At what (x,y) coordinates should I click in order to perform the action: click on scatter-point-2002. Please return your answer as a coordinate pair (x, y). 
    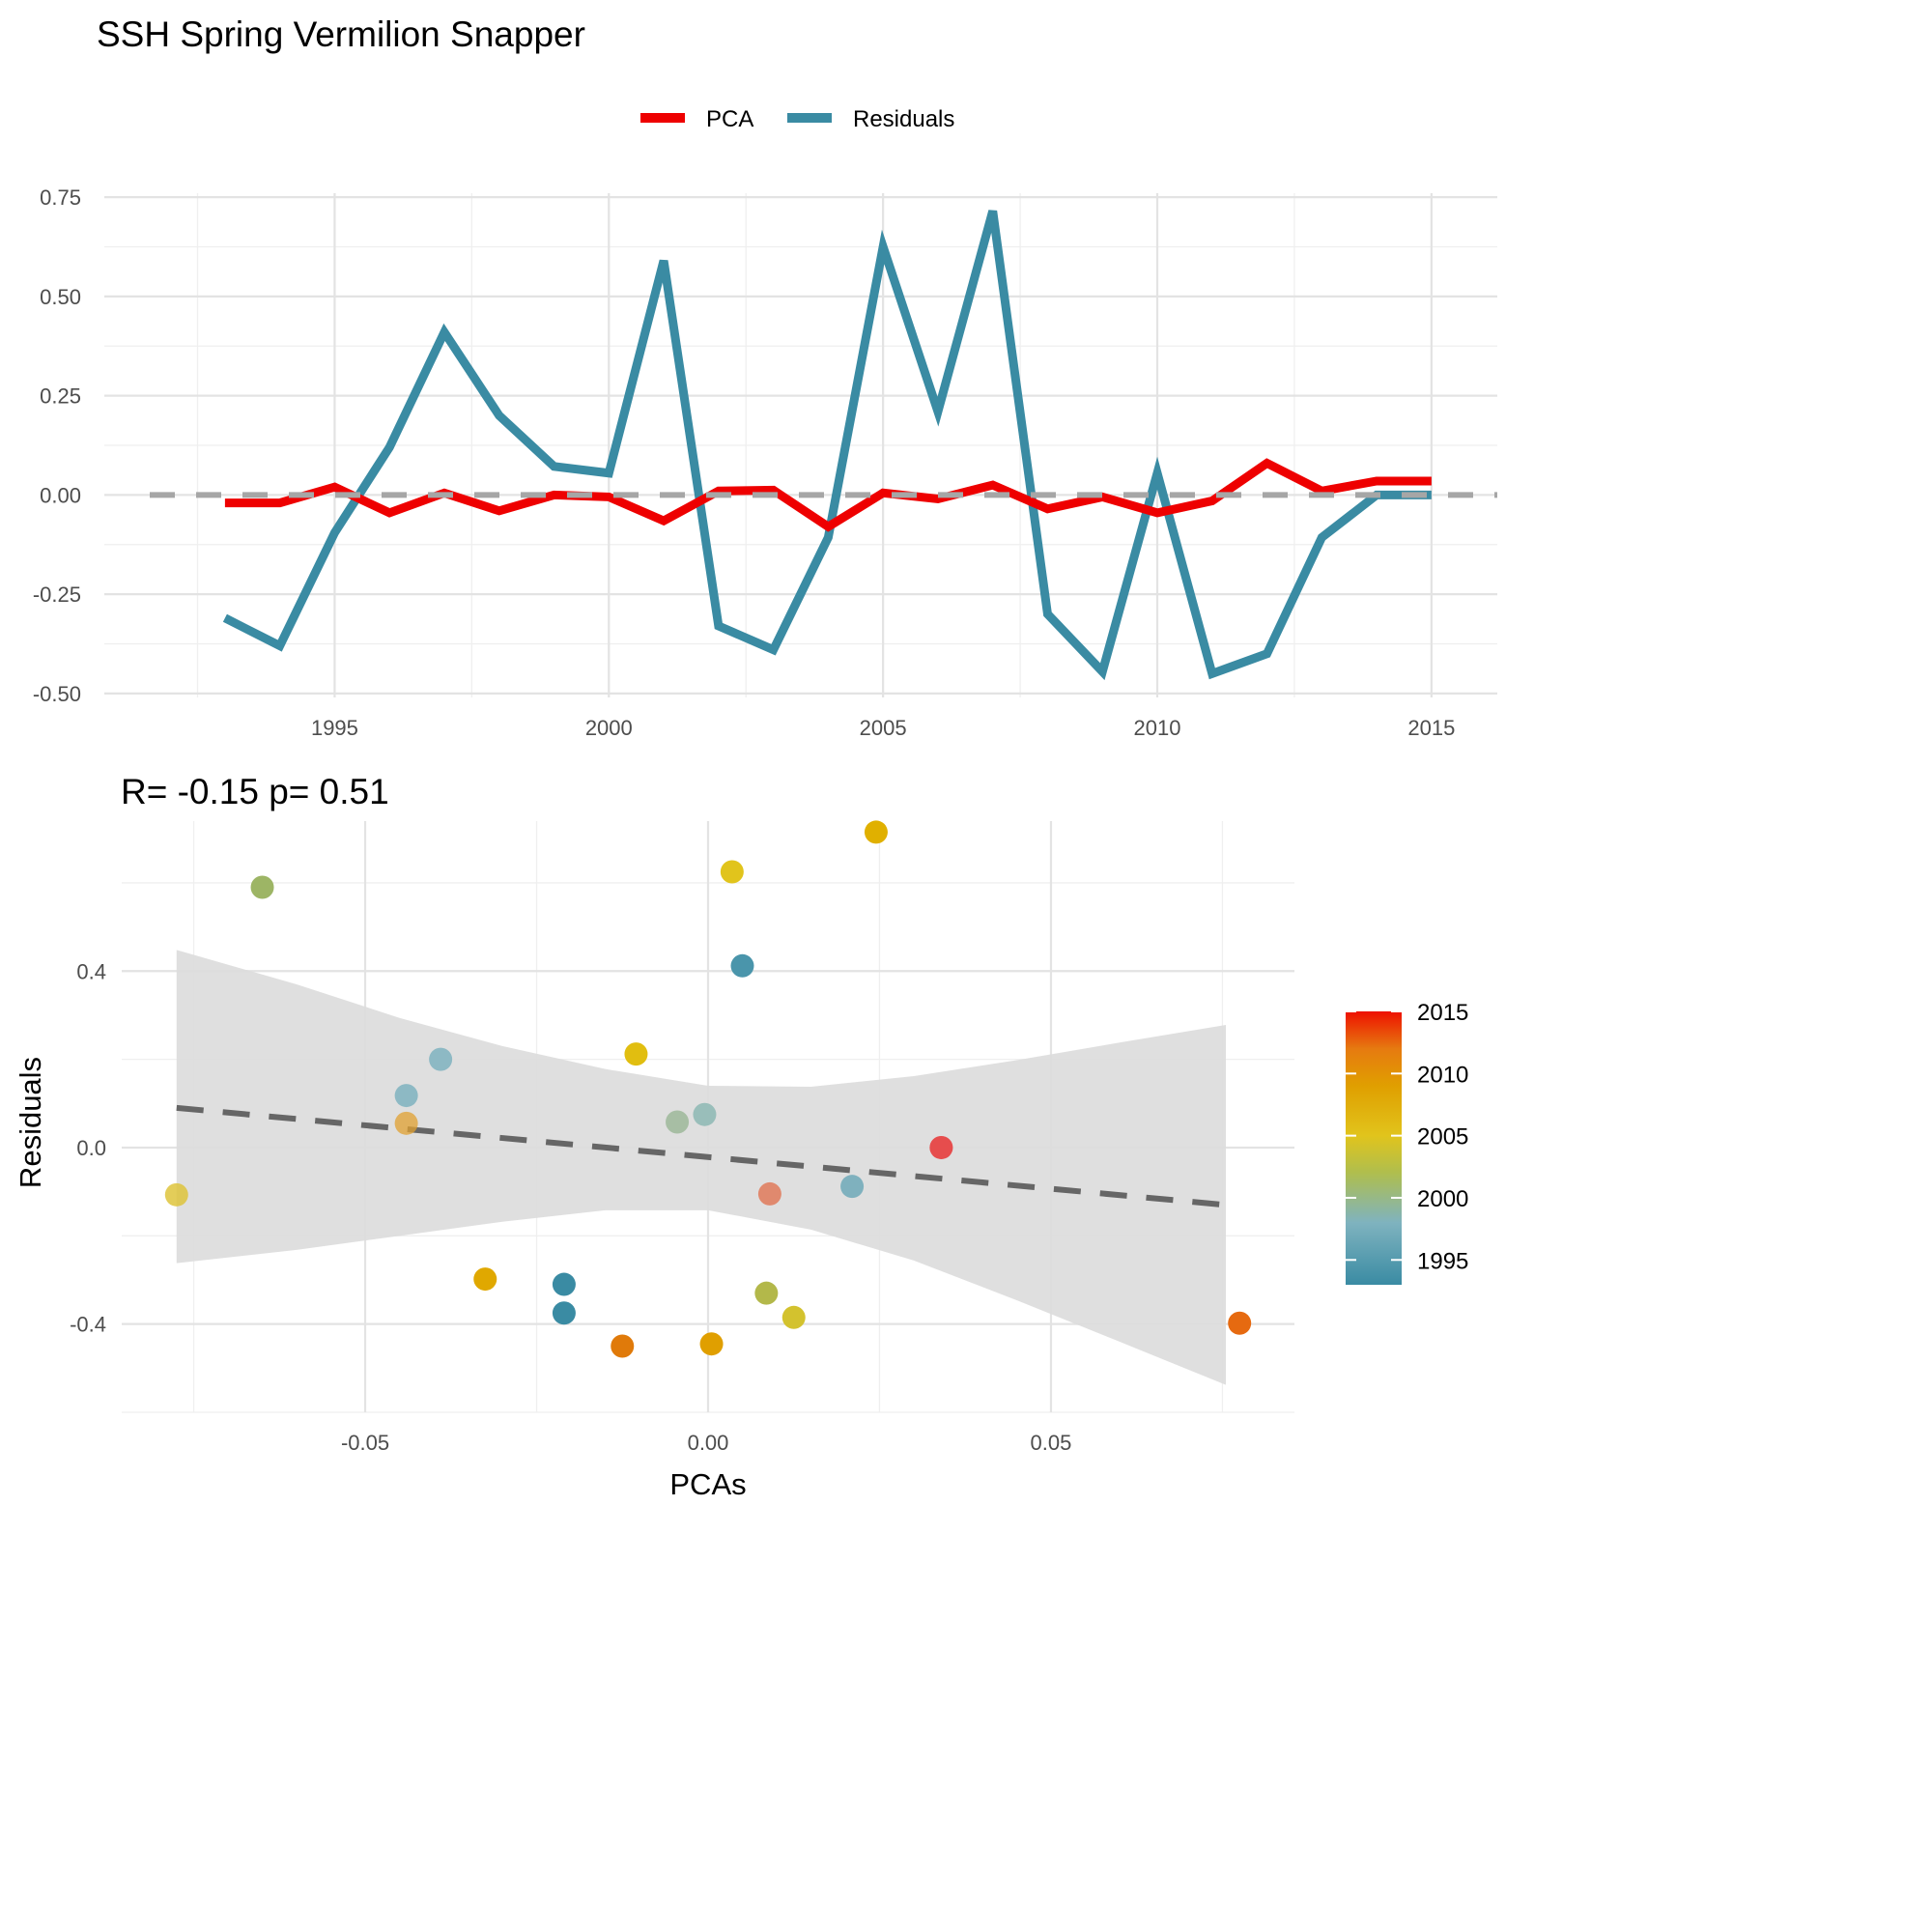
    Looking at the image, I should click on (766, 1293).